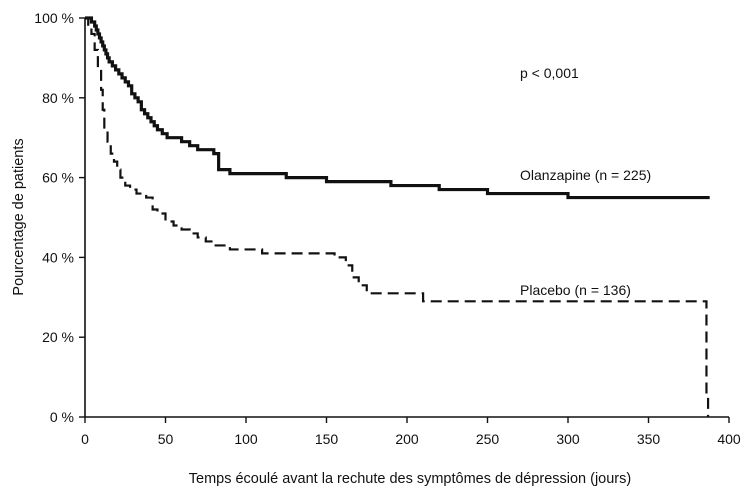  What do you see at coordinates (85, 439) in the screenshot?
I see `x-tick-label: 0` at bounding box center [85, 439].